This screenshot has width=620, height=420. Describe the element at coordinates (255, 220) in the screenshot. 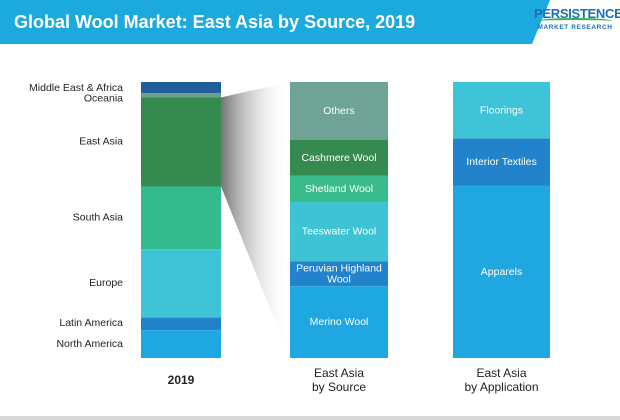

I see `zoom-connector` at that location.